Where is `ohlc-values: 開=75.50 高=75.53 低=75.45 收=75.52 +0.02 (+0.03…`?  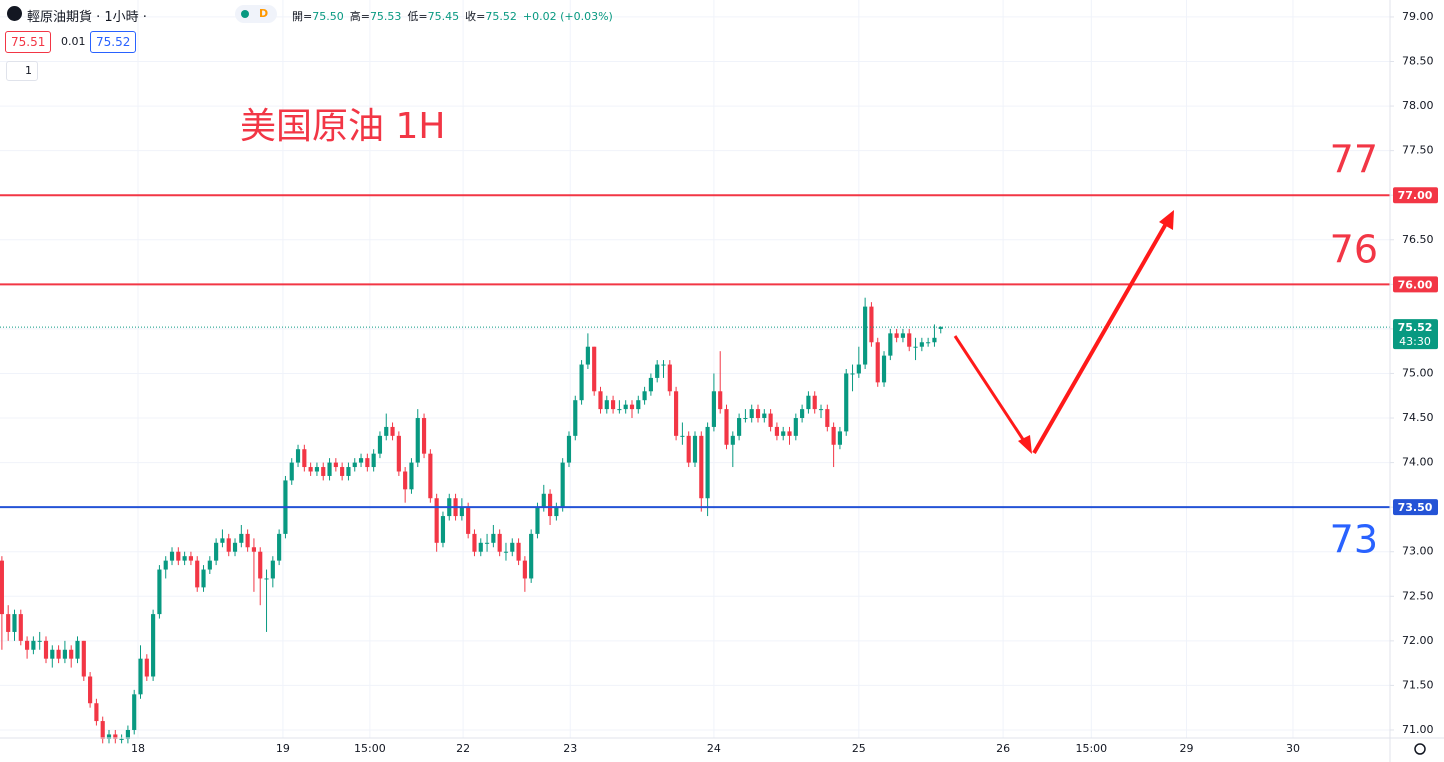 ohlc-values: 開=75.50 高=75.53 低=75.45 收=75.52 +0.02 (+0.03… is located at coordinates (452, 16).